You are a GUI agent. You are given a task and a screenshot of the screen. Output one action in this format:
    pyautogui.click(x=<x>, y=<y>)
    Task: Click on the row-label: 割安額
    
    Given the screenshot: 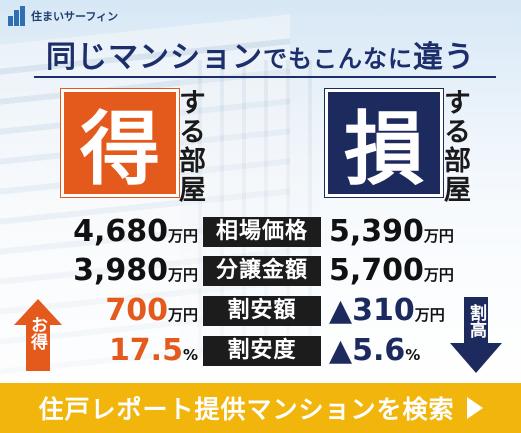 What is the action you would take?
    pyautogui.click(x=262, y=311)
    